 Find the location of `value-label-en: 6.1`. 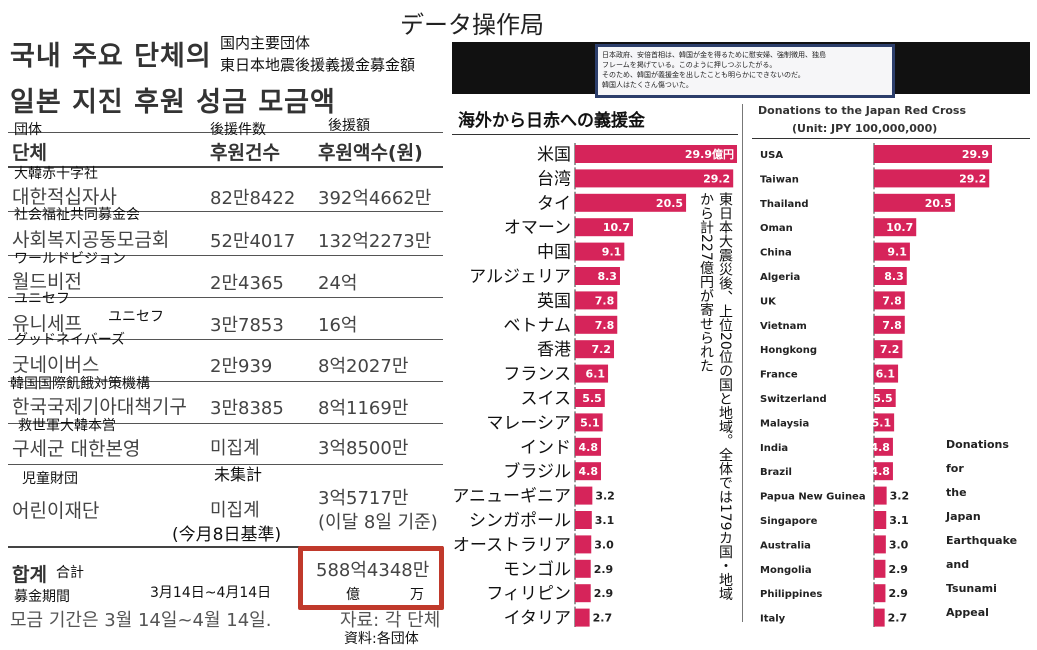

value-label-en: 6.1 is located at coordinates (886, 374).